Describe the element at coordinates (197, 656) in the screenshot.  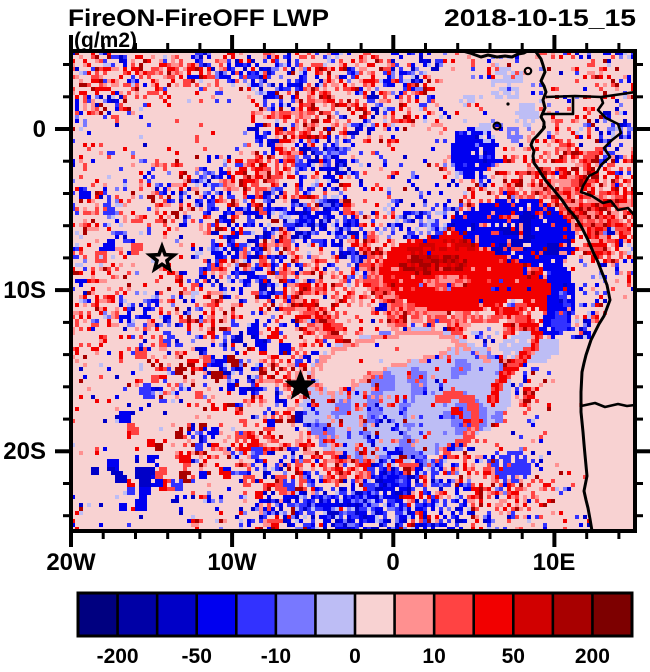
I see `svg-text: -50` at that location.